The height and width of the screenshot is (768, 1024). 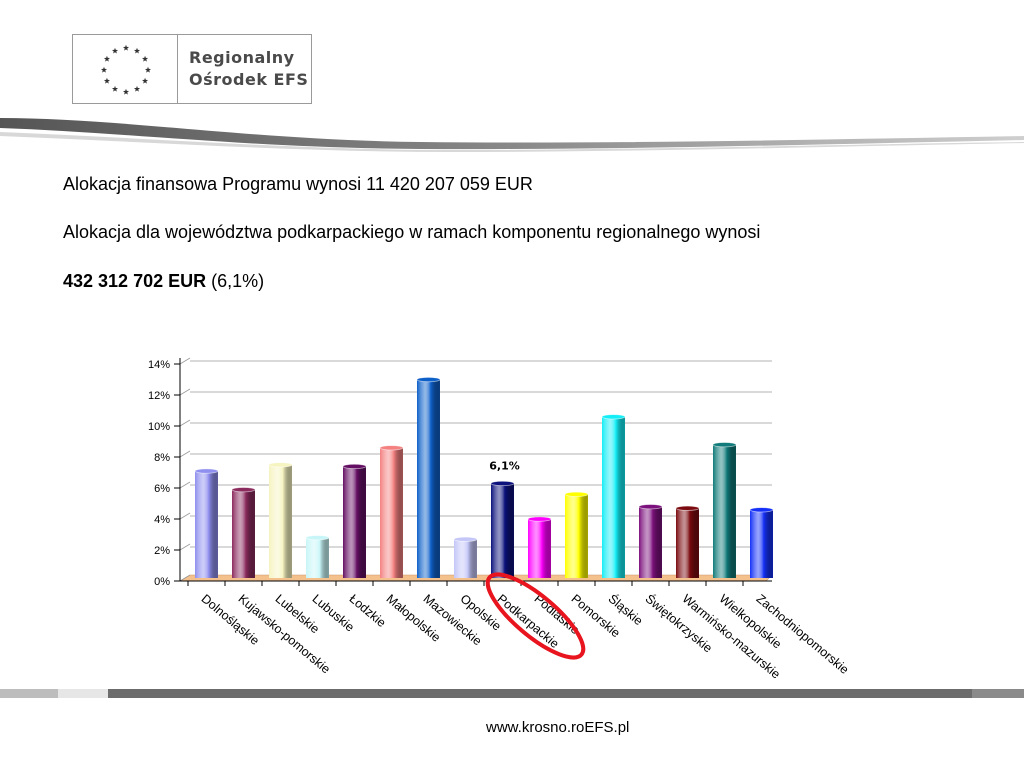 What do you see at coordinates (162, 520) in the screenshot?
I see `y-tick-label: 4%` at bounding box center [162, 520].